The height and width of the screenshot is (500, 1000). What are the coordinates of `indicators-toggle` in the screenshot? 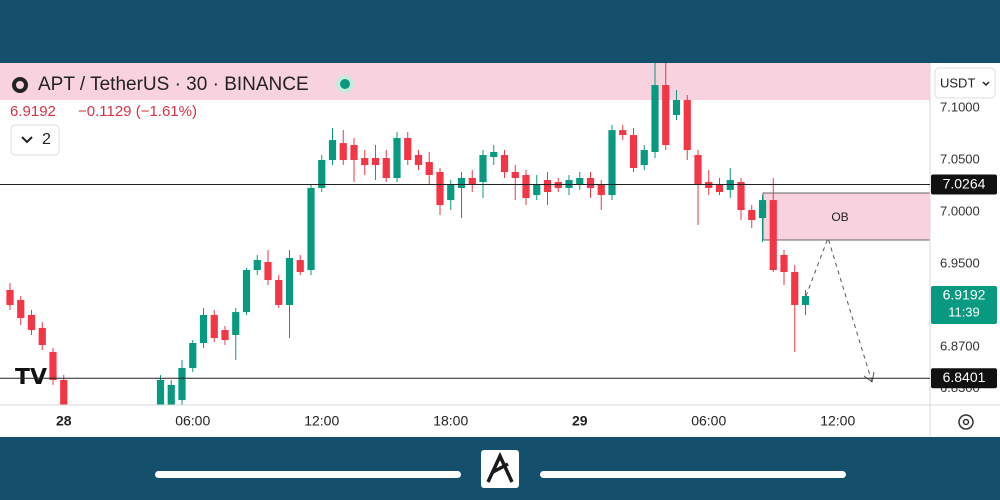 It's located at (35, 140).